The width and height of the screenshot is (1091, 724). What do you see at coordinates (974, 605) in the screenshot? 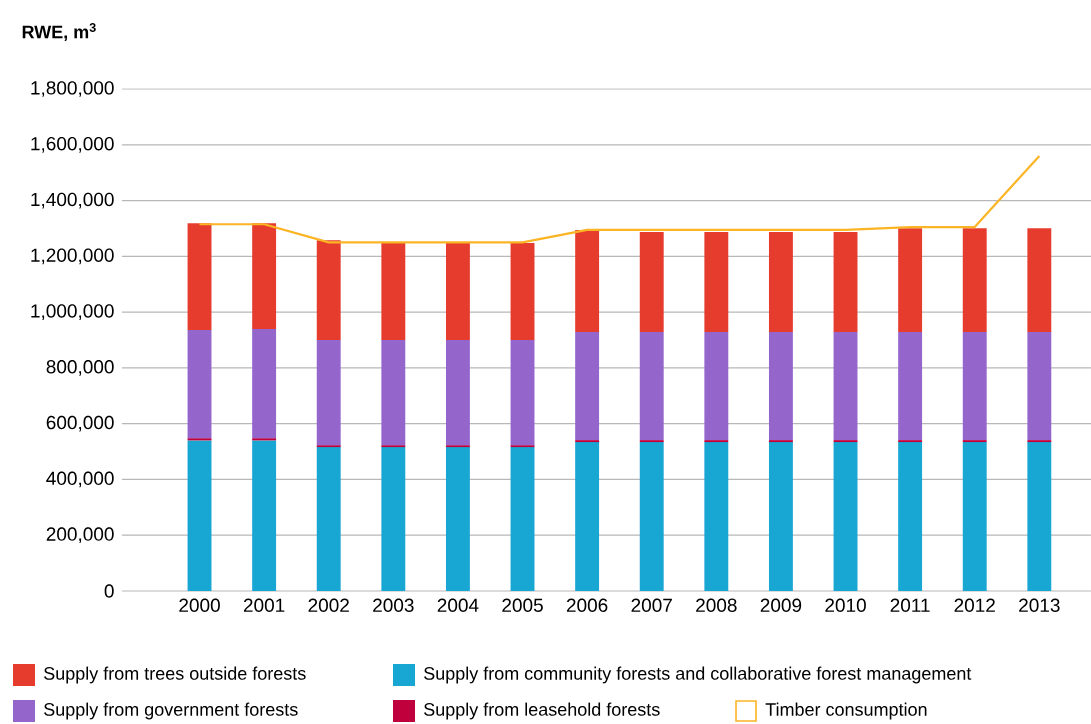
I see `x-tick-label: 2012` at bounding box center [974, 605].